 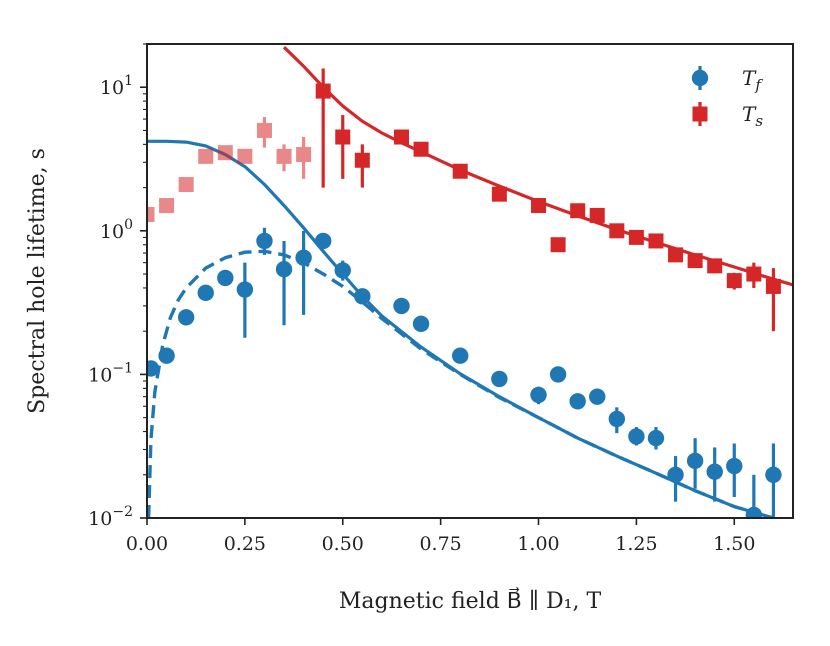 I want to click on legend-label: Tf, so click(x=752, y=80).